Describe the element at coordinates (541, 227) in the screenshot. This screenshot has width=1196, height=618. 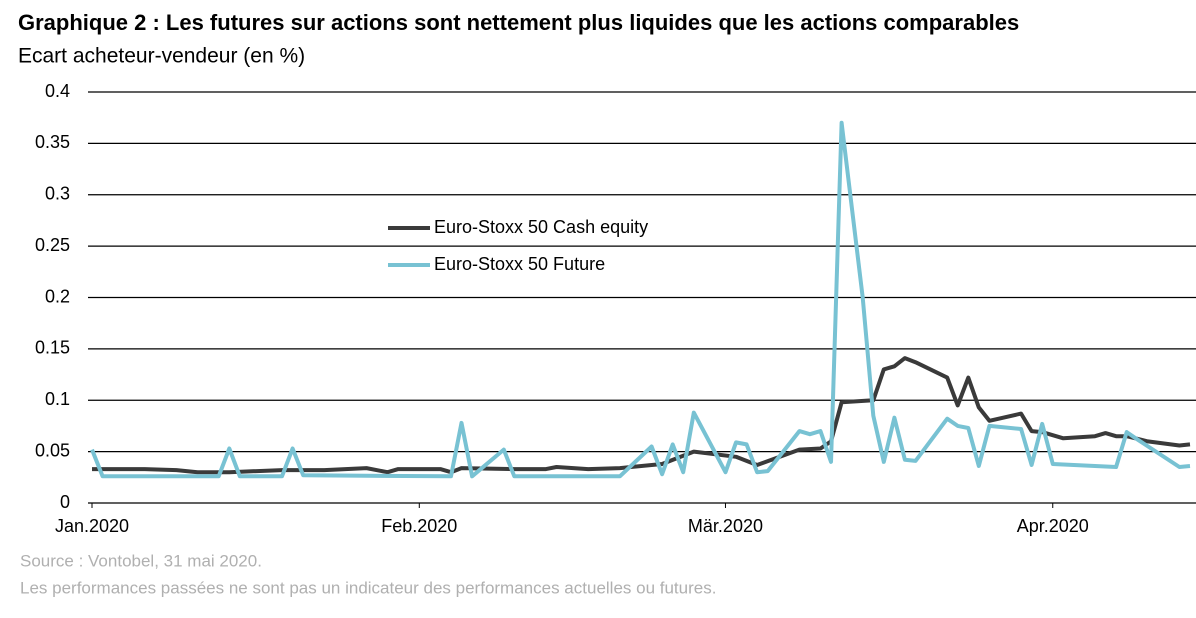
I see `legend-label: Euro-Stoxx 50 Cash equity` at that location.